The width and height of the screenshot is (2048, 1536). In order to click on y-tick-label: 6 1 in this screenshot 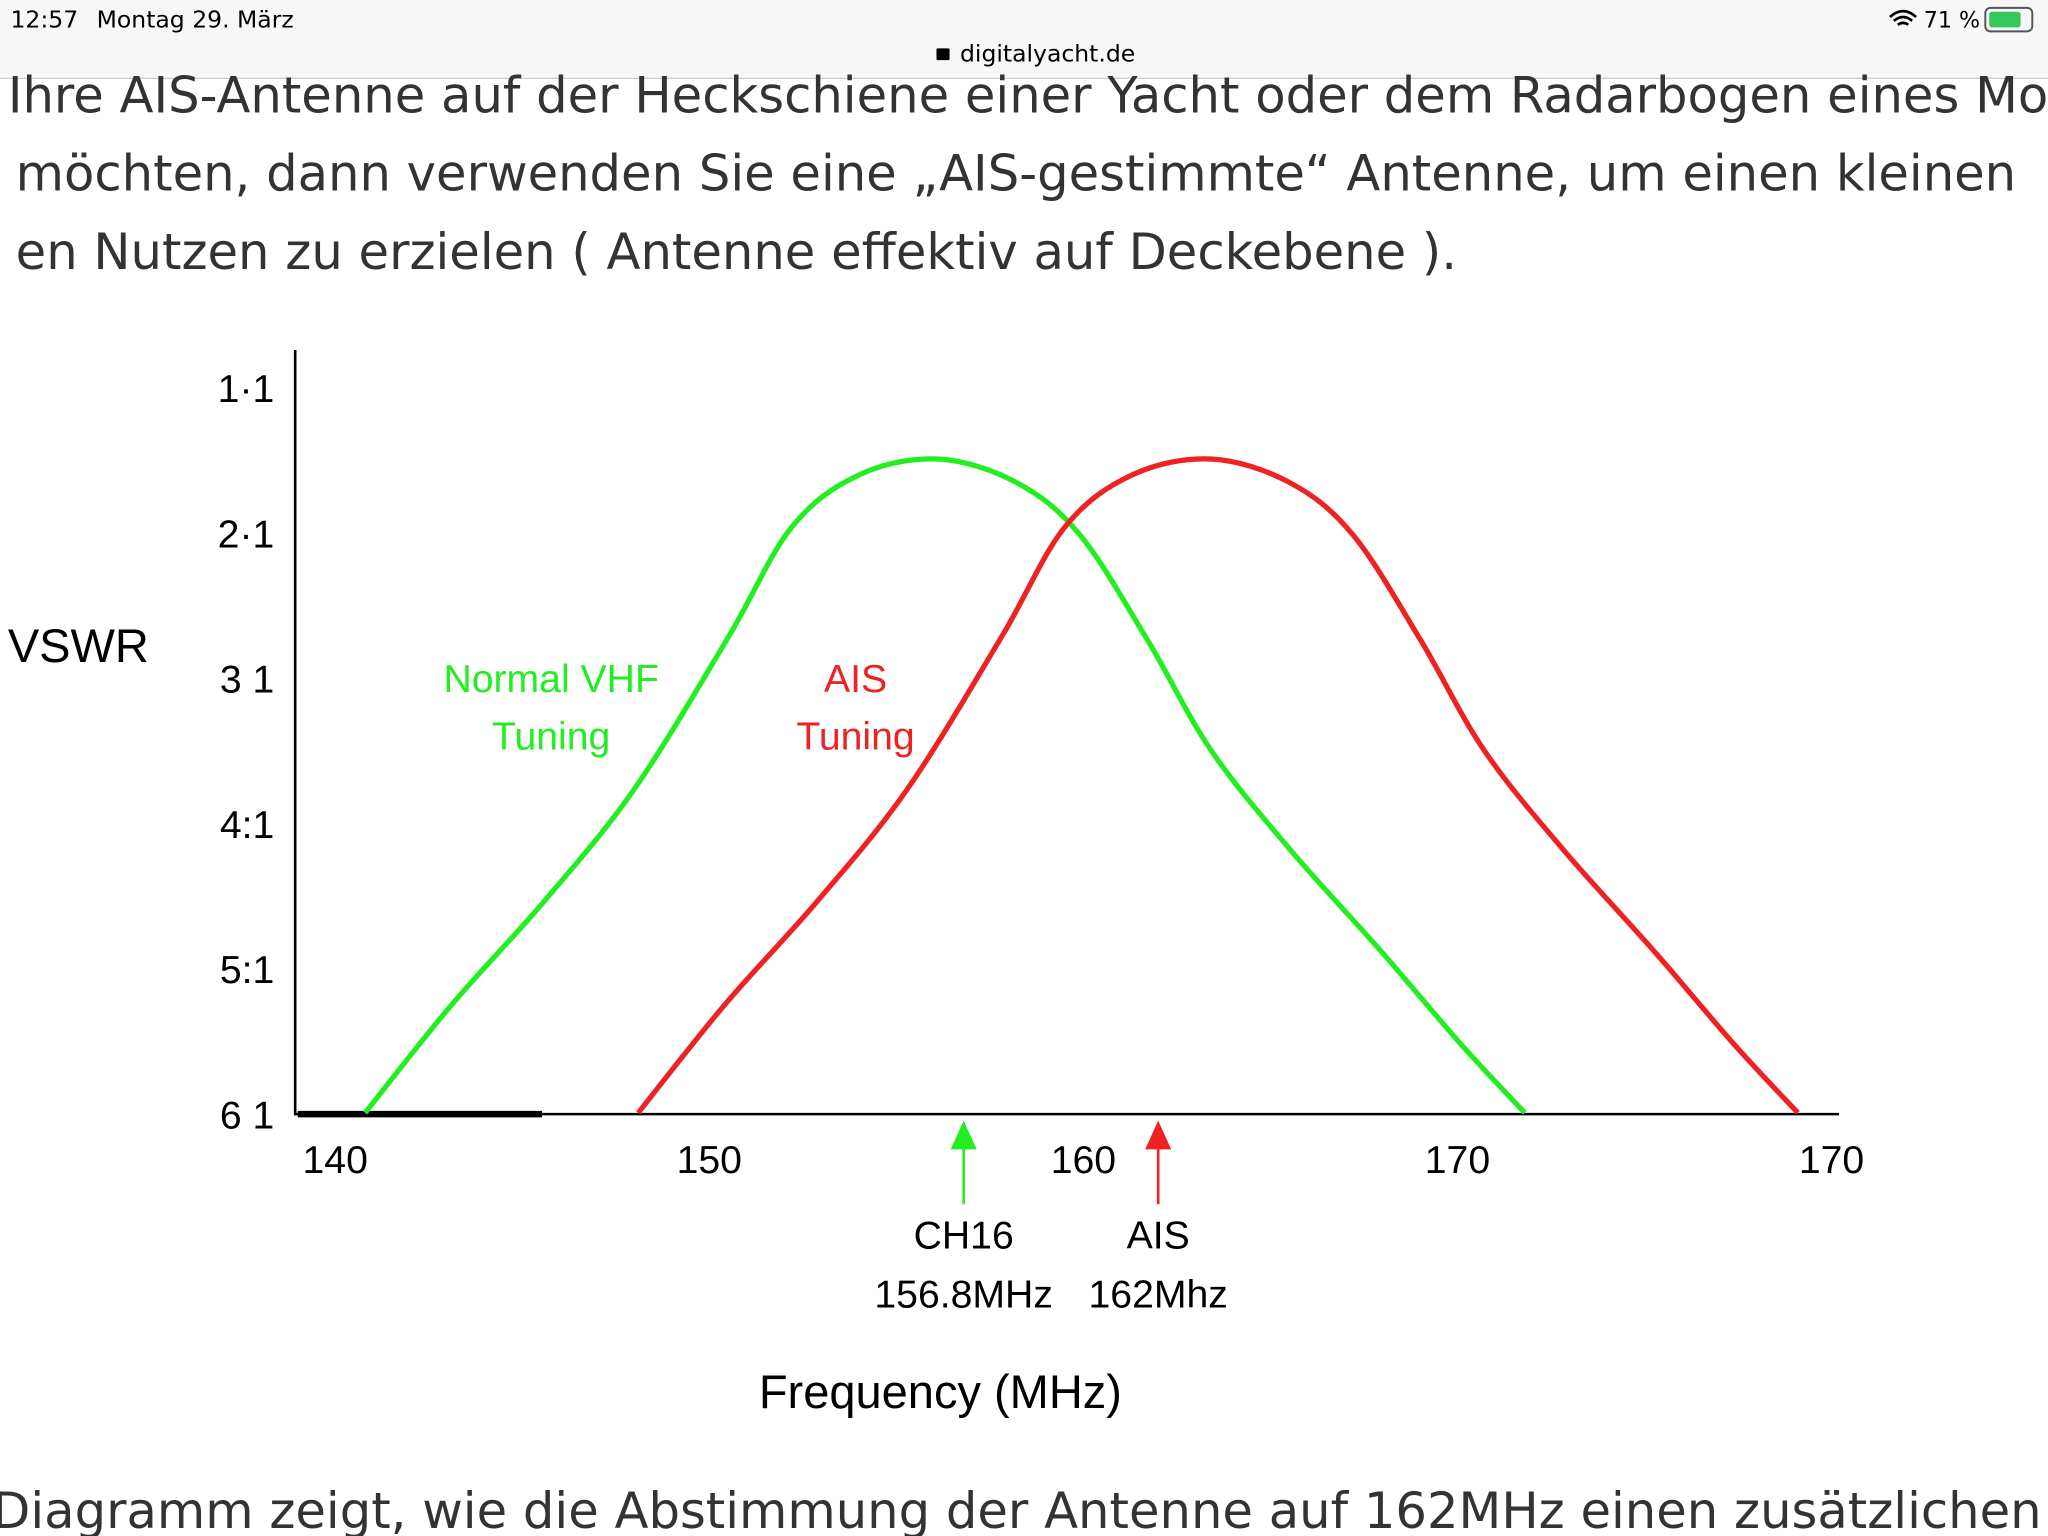, I will do `click(247, 1115)`.